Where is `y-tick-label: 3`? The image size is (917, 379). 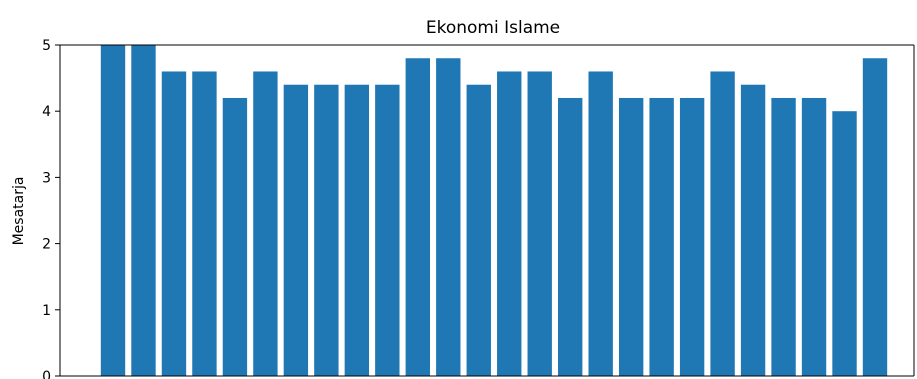 y-tick-label: 3 is located at coordinates (46, 178).